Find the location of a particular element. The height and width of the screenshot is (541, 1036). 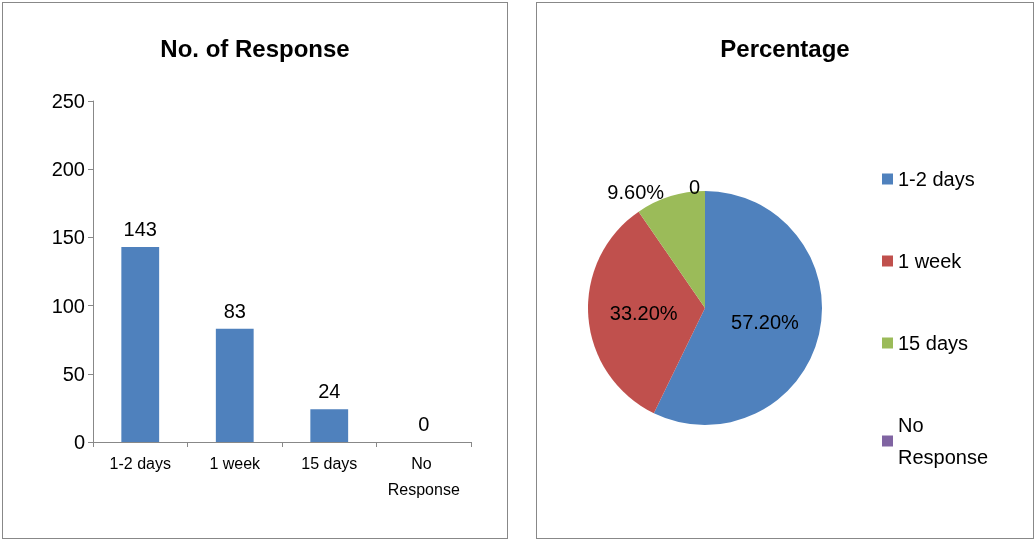

chart-title: Percentage is located at coordinates (785, 48).